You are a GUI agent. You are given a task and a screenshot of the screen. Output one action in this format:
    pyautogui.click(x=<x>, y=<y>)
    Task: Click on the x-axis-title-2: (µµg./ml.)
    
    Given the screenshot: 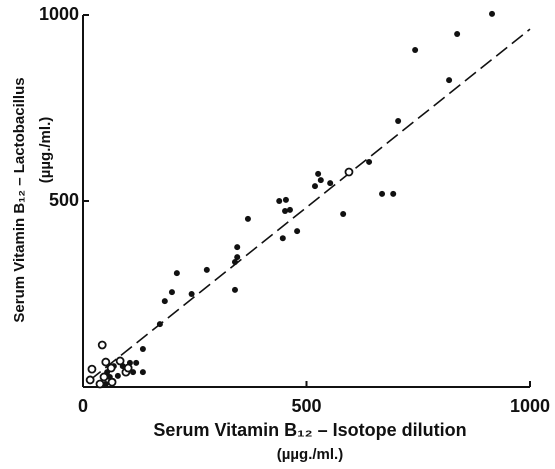 What is the action you would take?
    pyautogui.click(x=310, y=454)
    